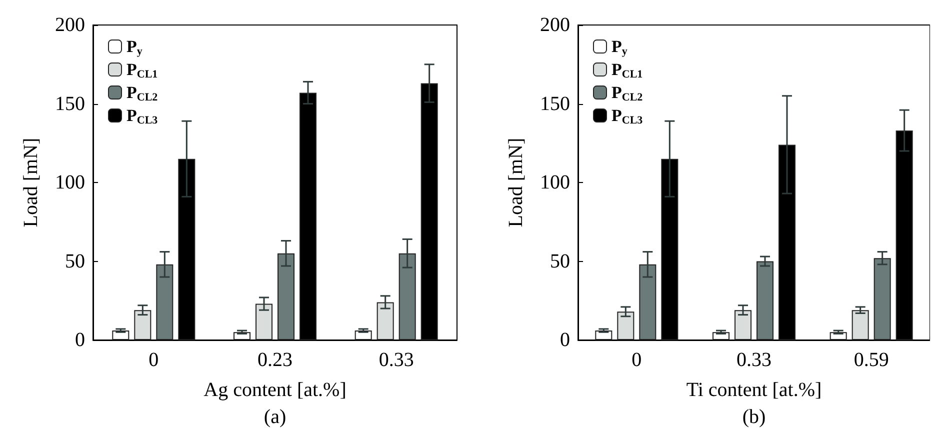 The width and height of the screenshot is (931, 435). Describe the element at coordinates (275, 417) in the screenshot. I see `text: (a)` at that location.